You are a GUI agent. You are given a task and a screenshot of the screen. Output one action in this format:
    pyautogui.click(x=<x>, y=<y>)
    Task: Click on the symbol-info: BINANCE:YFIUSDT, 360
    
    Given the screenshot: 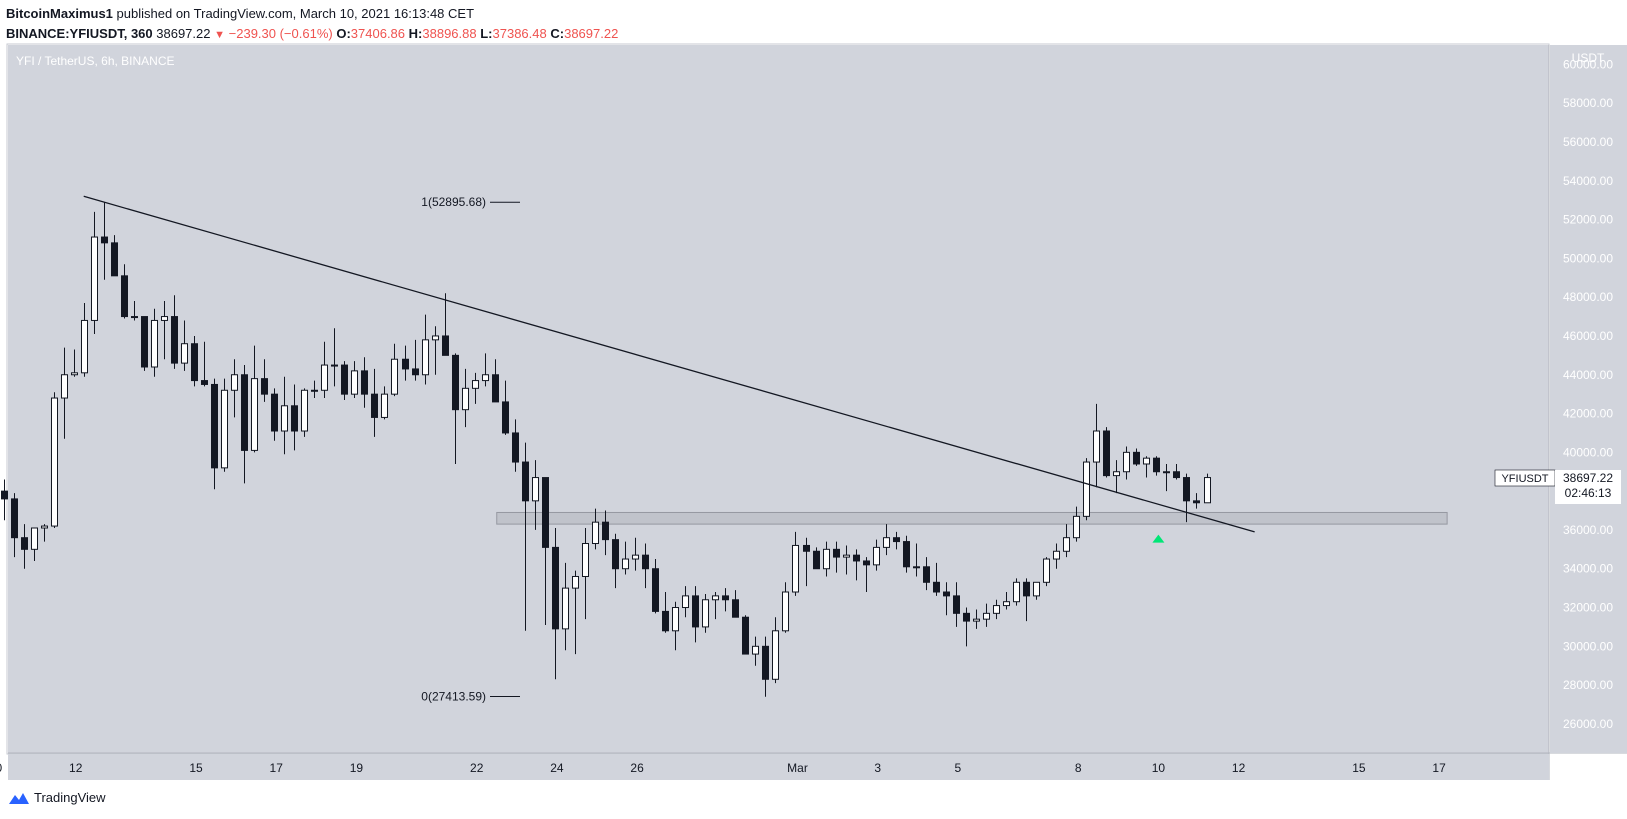 What is the action you would take?
    pyautogui.click(x=79, y=33)
    